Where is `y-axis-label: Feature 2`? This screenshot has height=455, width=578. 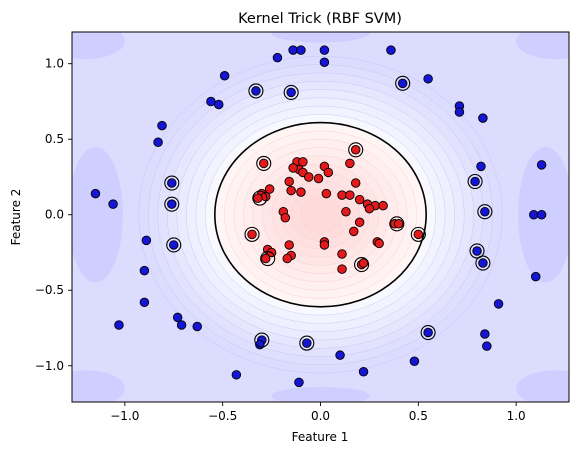
y-axis-label: Feature 2 is located at coordinates (16, 217).